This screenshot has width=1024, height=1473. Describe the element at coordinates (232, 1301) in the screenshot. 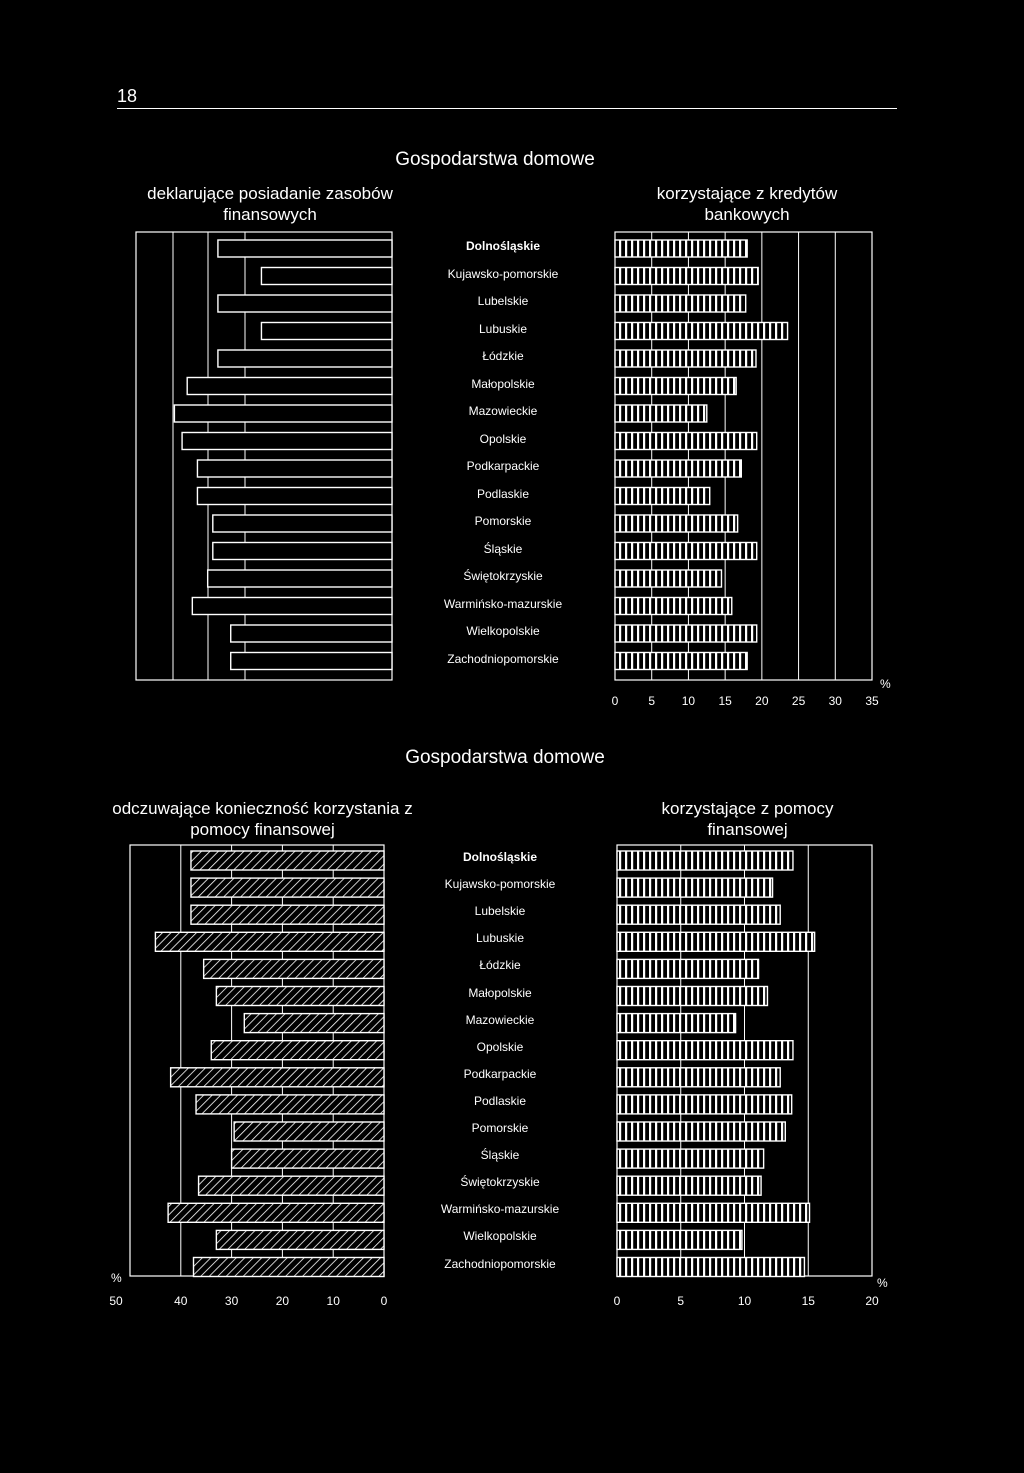

I see `chart2-left-x-tick-label: 30` at that location.